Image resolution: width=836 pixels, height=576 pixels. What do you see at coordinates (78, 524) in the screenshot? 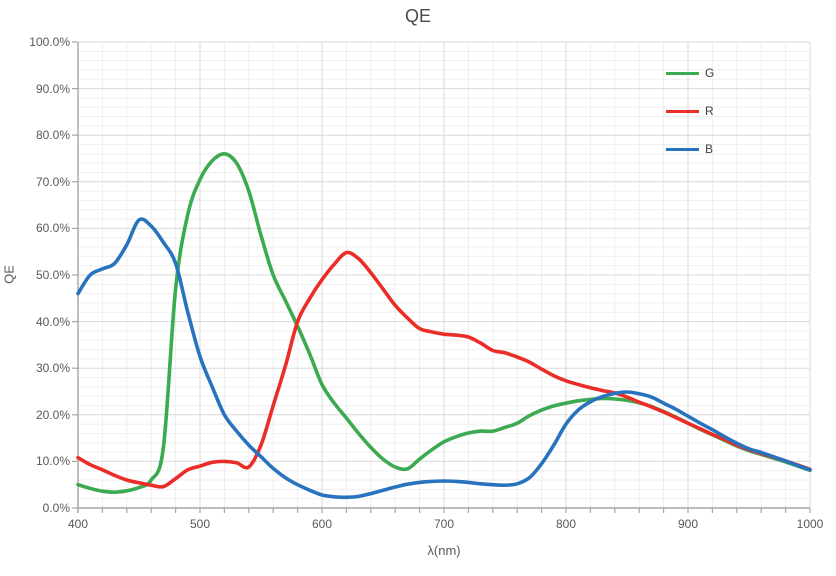
I see `x-tick-label: 400` at bounding box center [78, 524].